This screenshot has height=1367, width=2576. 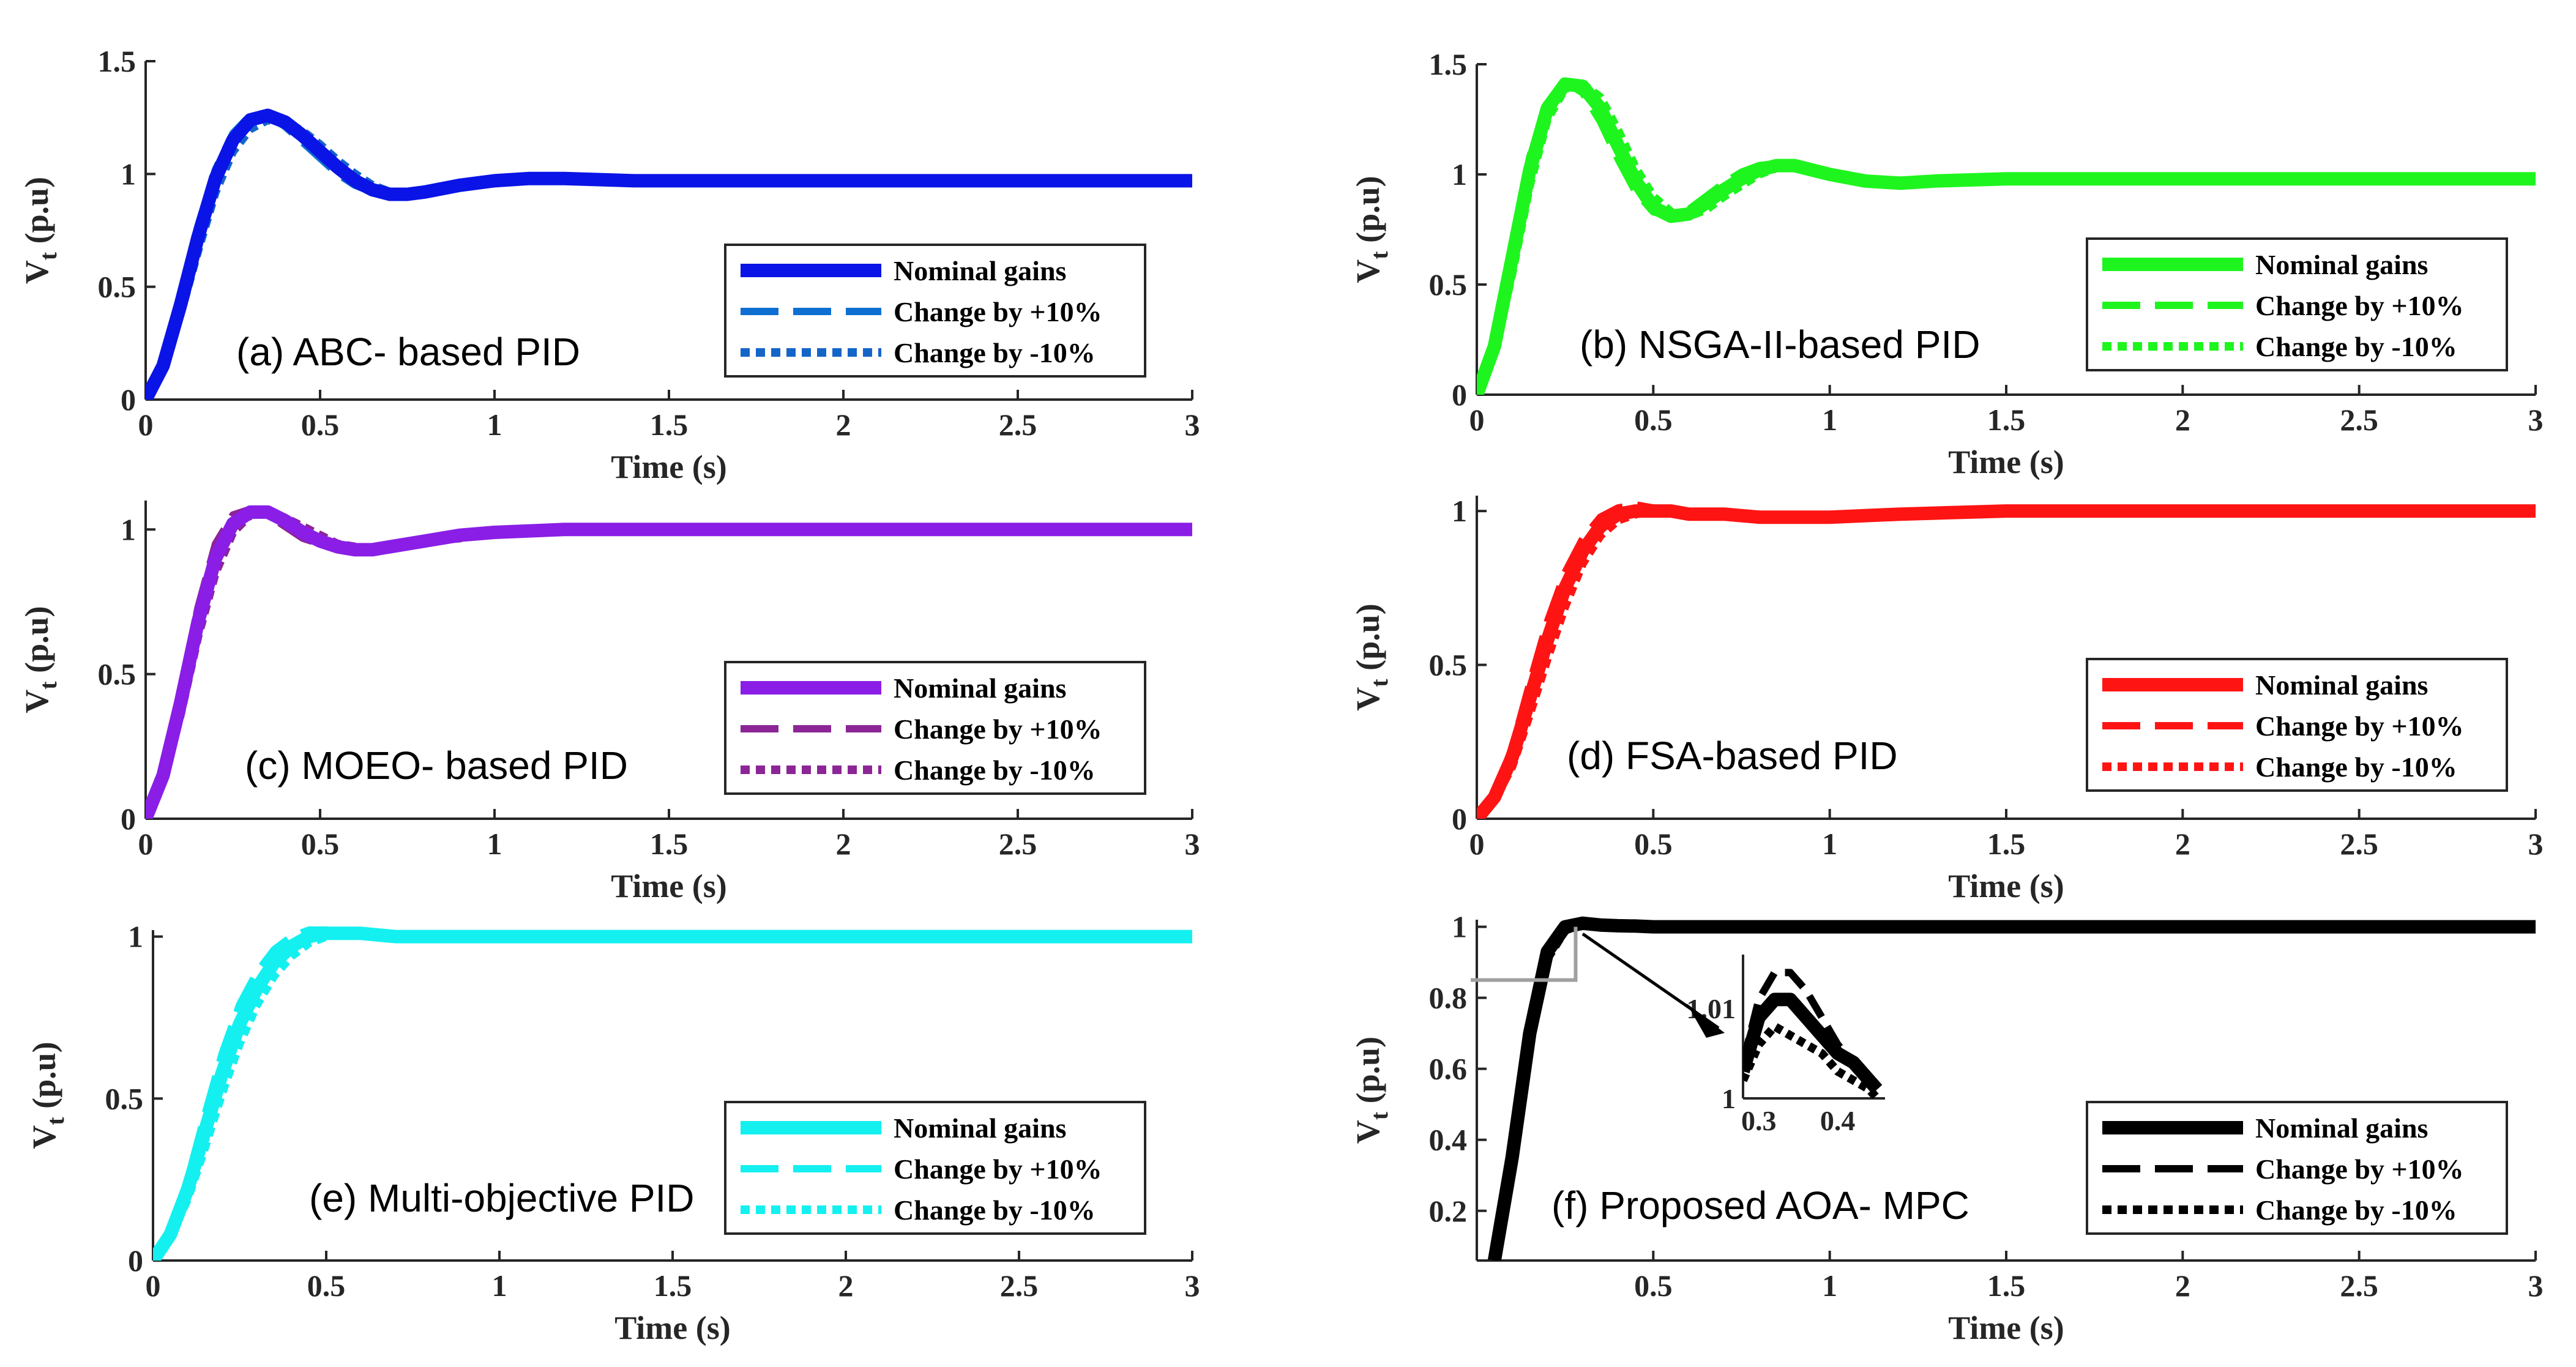 What do you see at coordinates (1448, 1069) in the screenshot?
I see `y-tick-label: 0.6` at bounding box center [1448, 1069].